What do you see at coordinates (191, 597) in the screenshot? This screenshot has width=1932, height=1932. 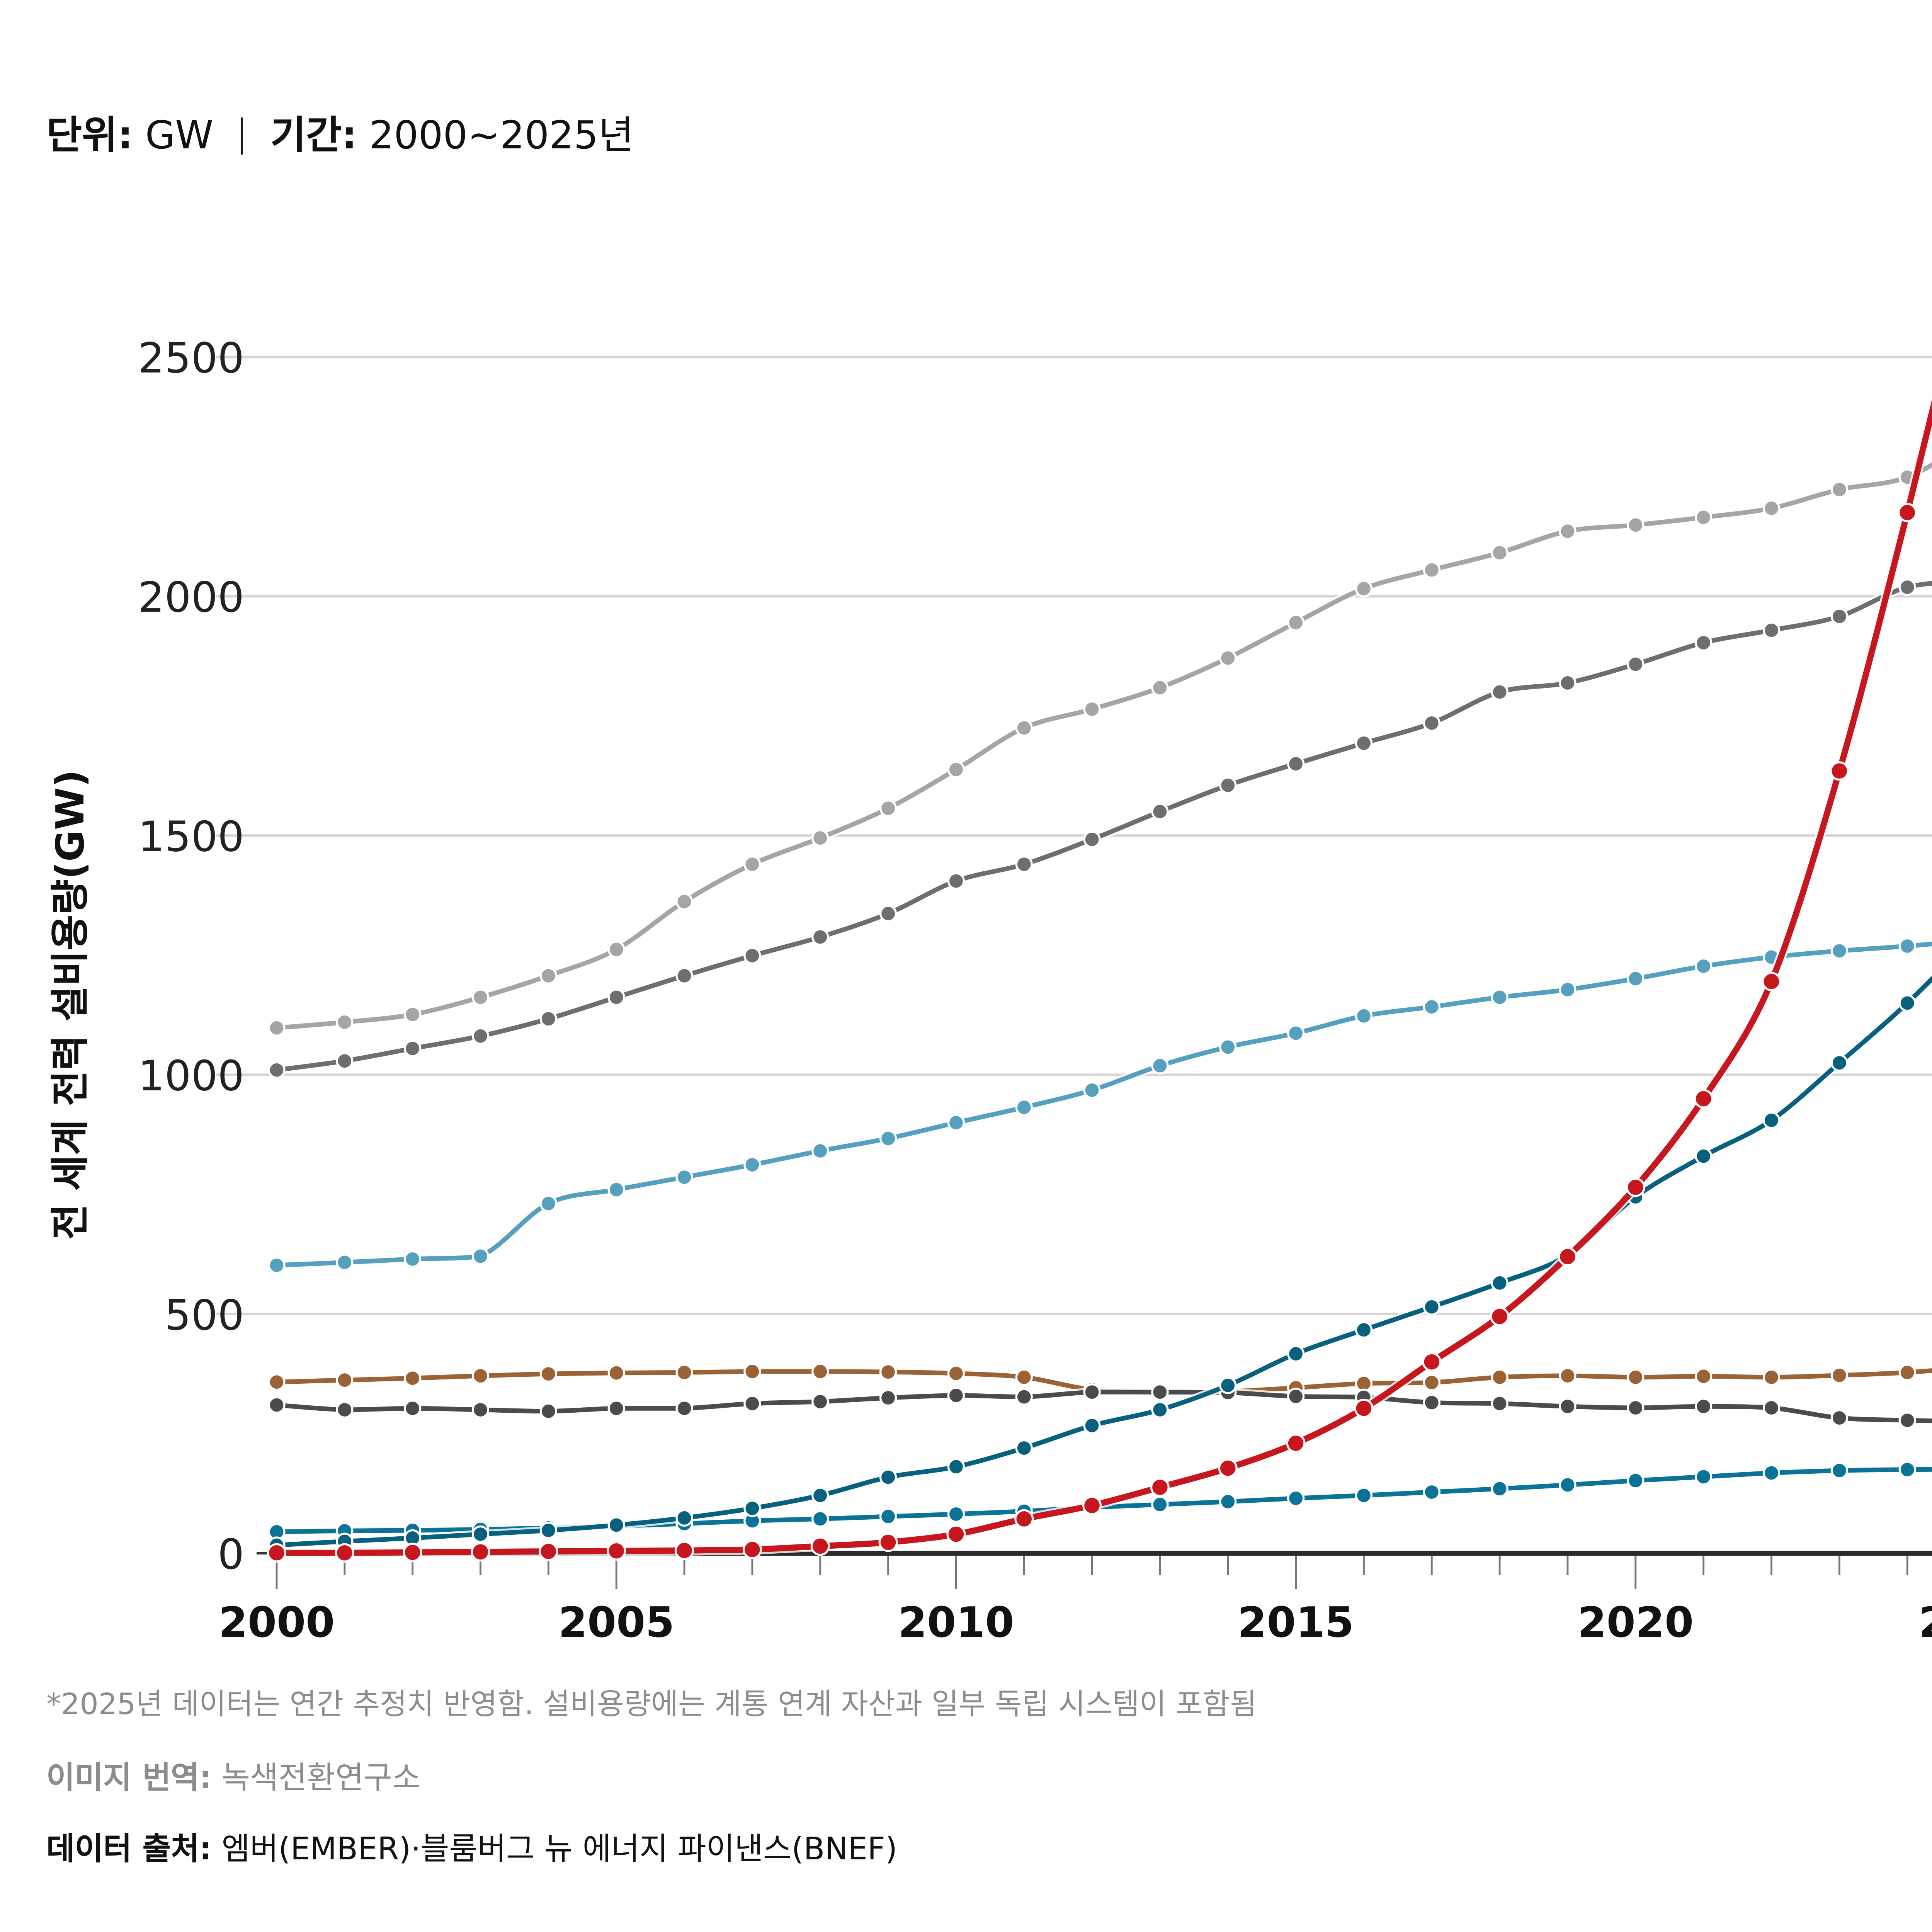 I see `y-tick-label: 2000` at bounding box center [191, 597].